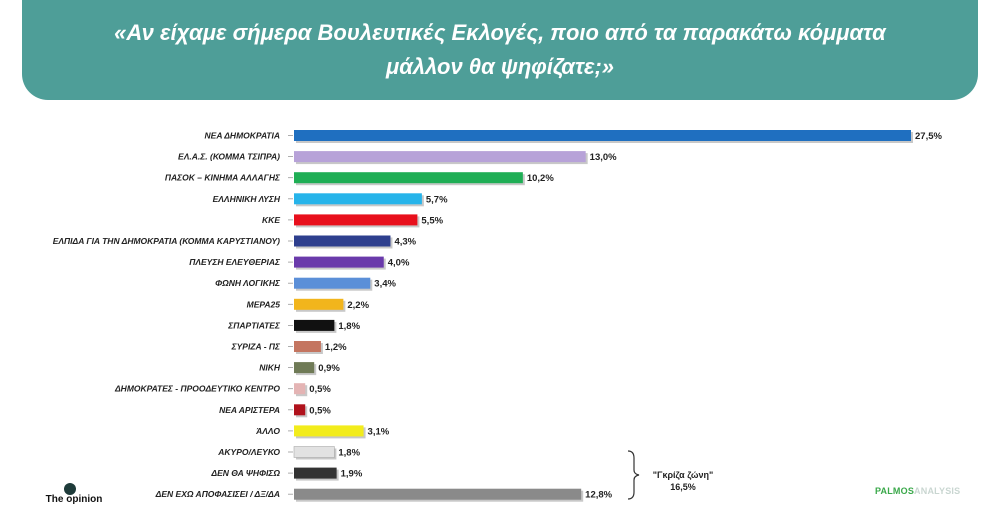  I want to click on data-label: 4,0%, so click(399, 263).